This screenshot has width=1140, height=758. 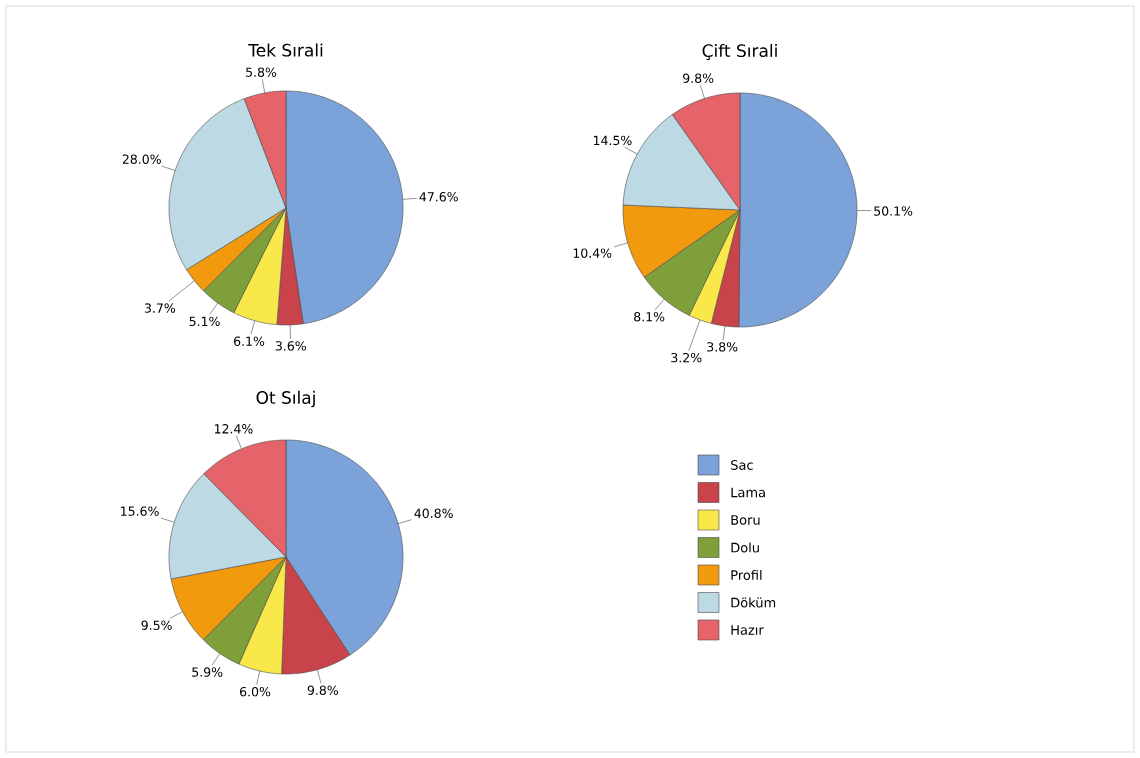 What do you see at coordinates (686, 357) in the screenshot?
I see `data-label: 3.2%` at bounding box center [686, 357].